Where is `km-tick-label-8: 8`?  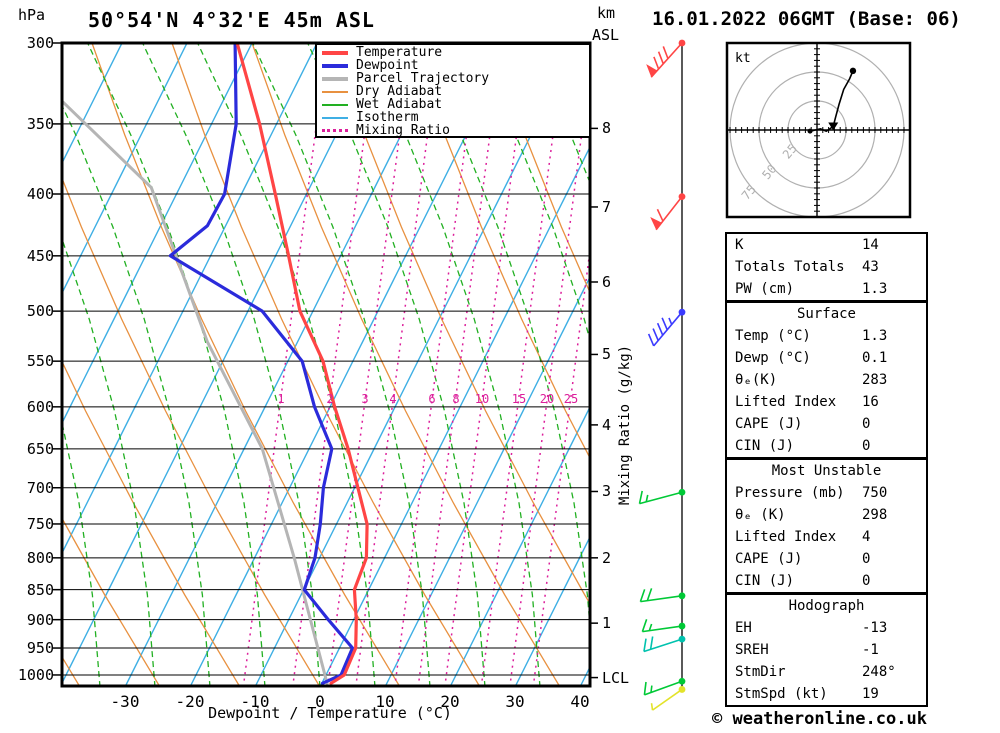
km-tick-label-8: 8 is located at coordinates (607, 128).